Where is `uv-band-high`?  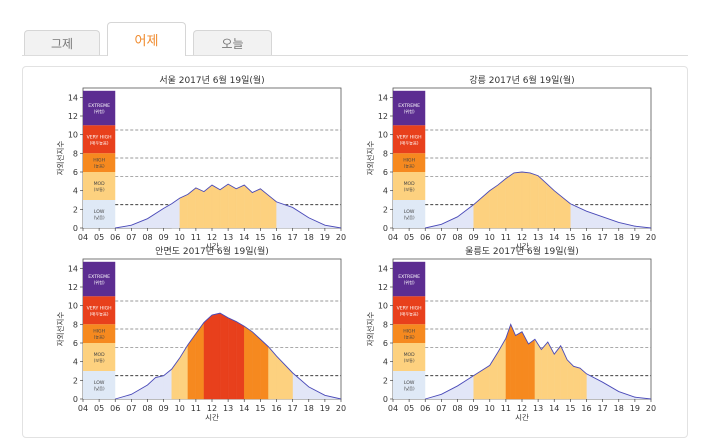 uv-band-high is located at coordinates (409, 333).